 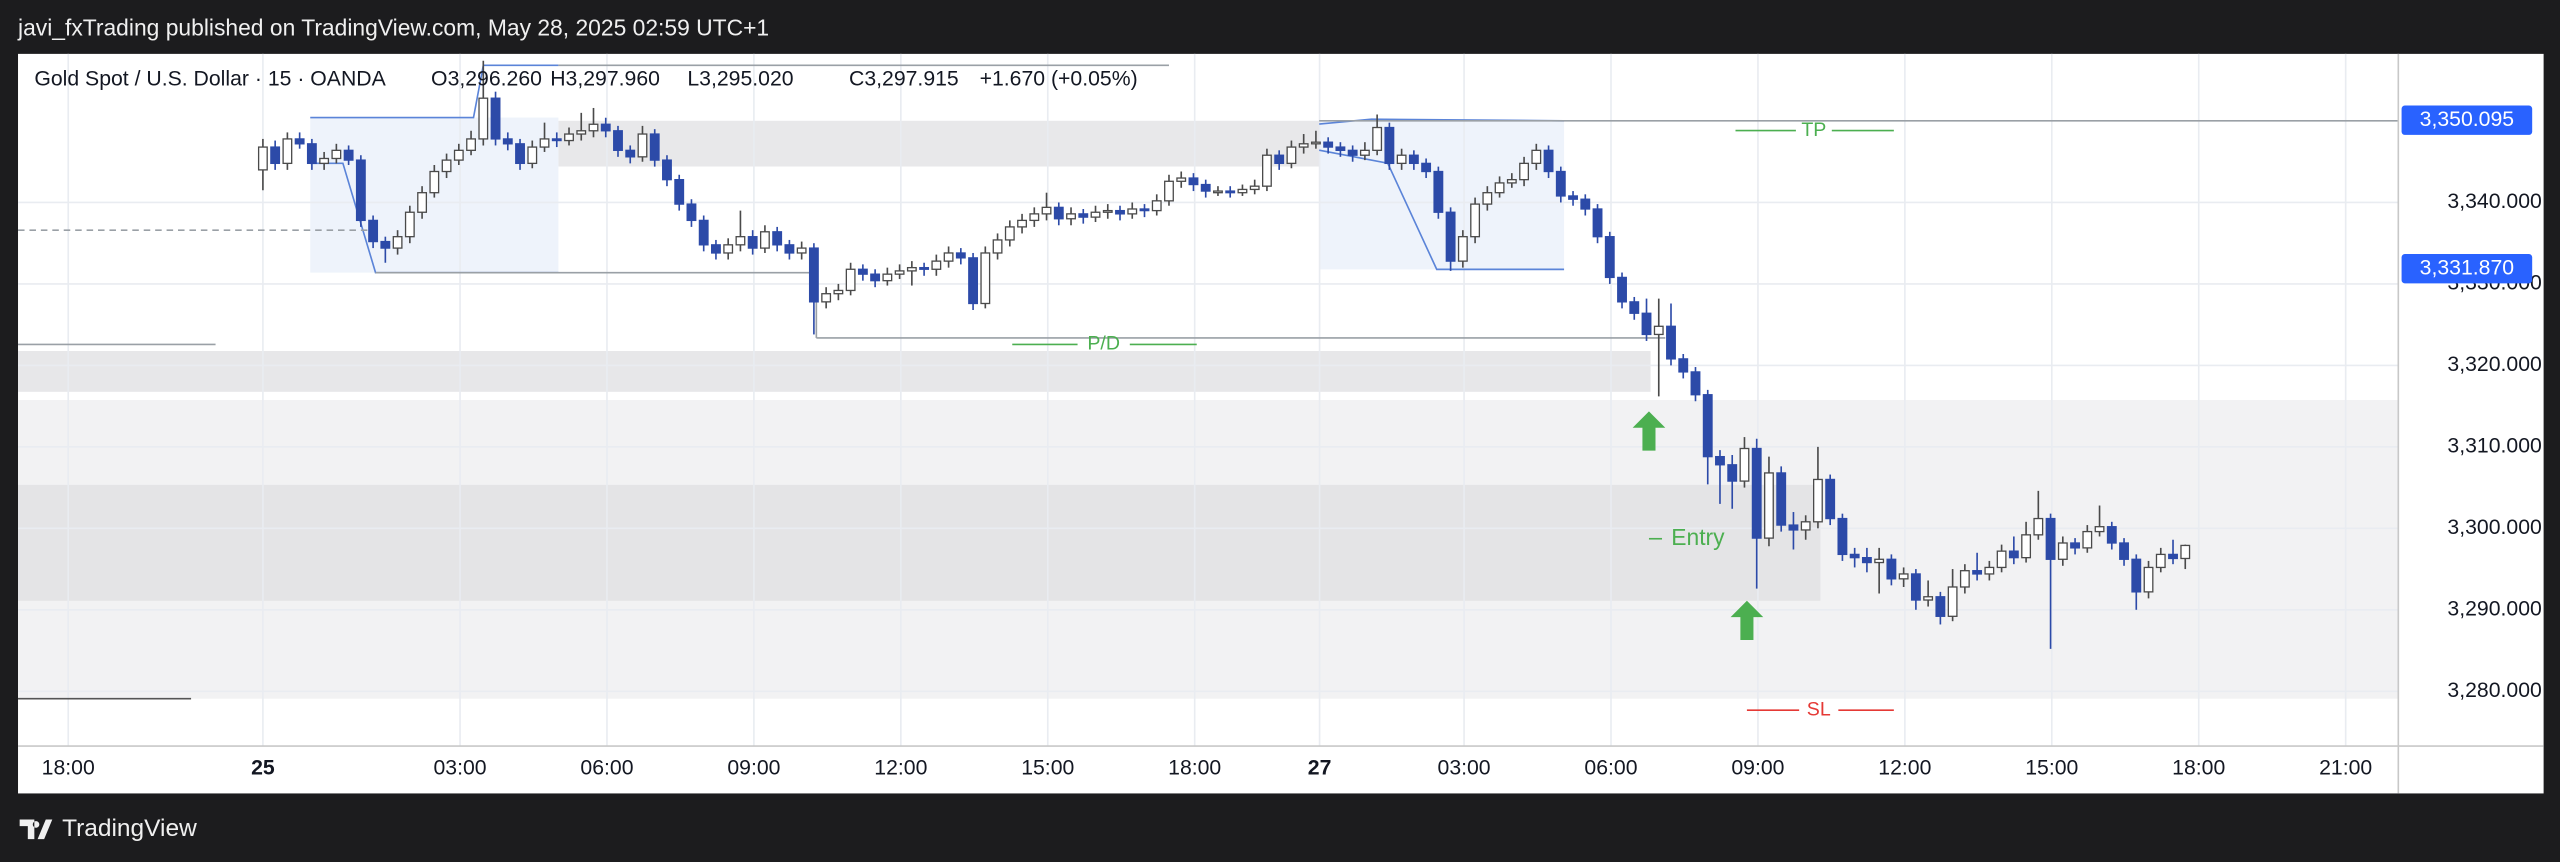 I want to click on x-tick-label: 06:00, so click(x=606, y=768).